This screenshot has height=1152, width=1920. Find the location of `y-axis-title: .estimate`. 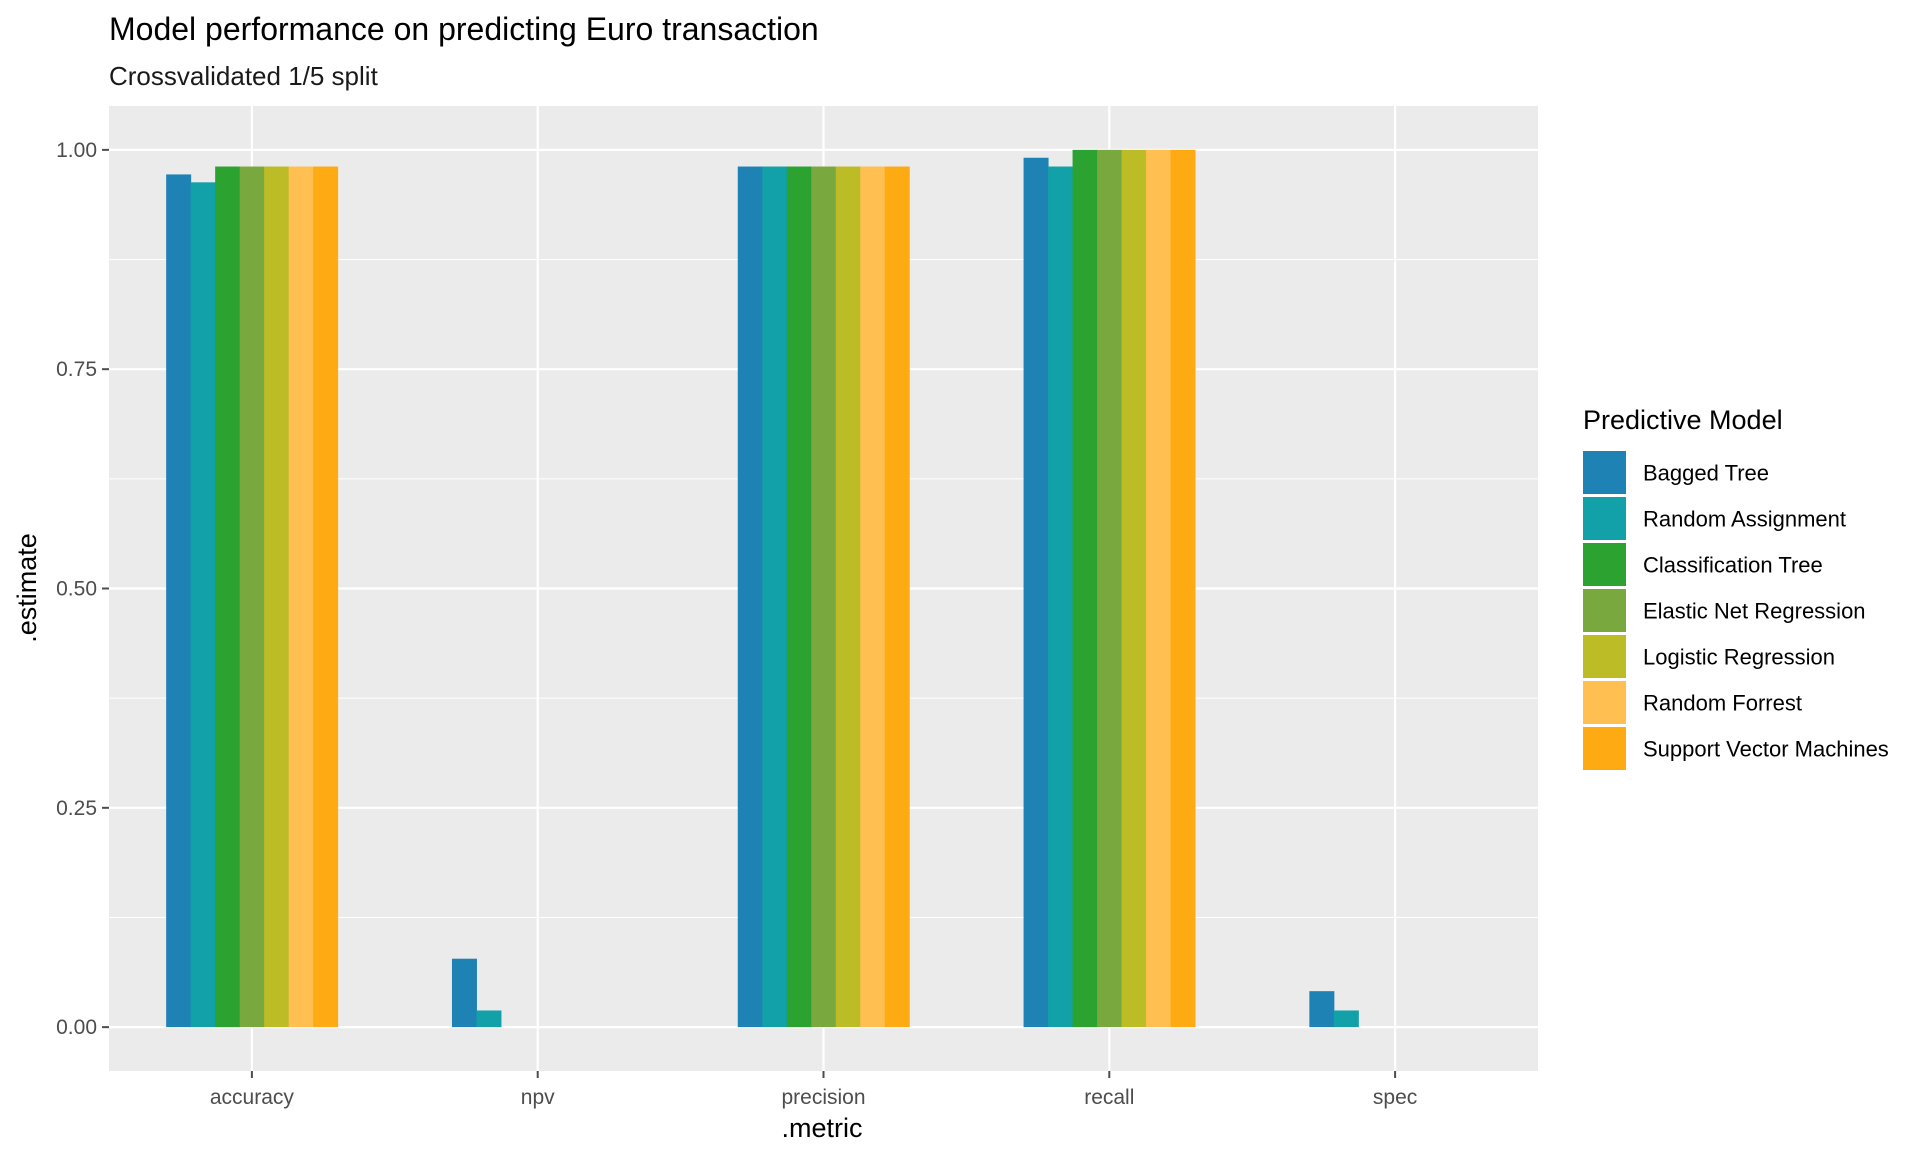

y-axis-title: .estimate is located at coordinates (27, 588).